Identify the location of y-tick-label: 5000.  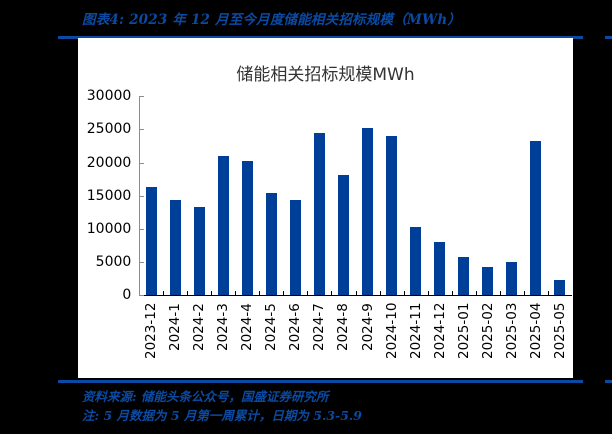
(113, 261).